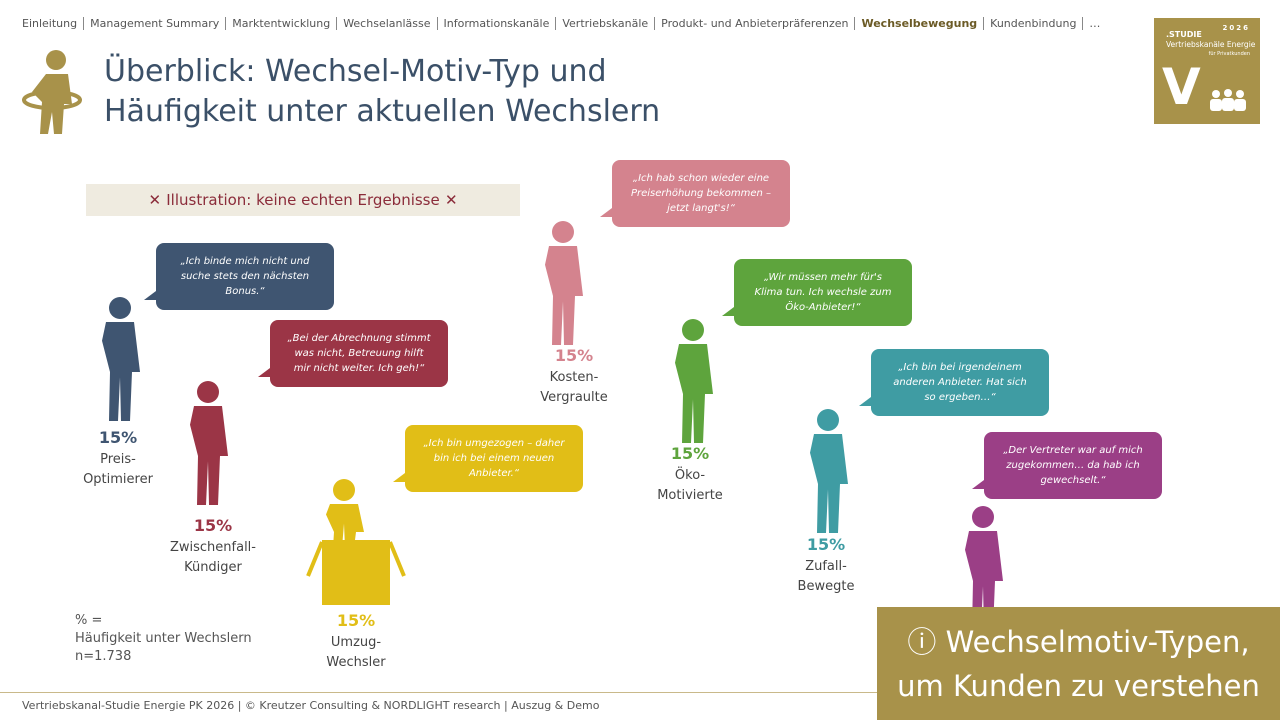 This screenshot has height=720, width=1280. What do you see at coordinates (118, 470) in the screenshot?
I see `persona-label: Preis- Optimierer` at bounding box center [118, 470].